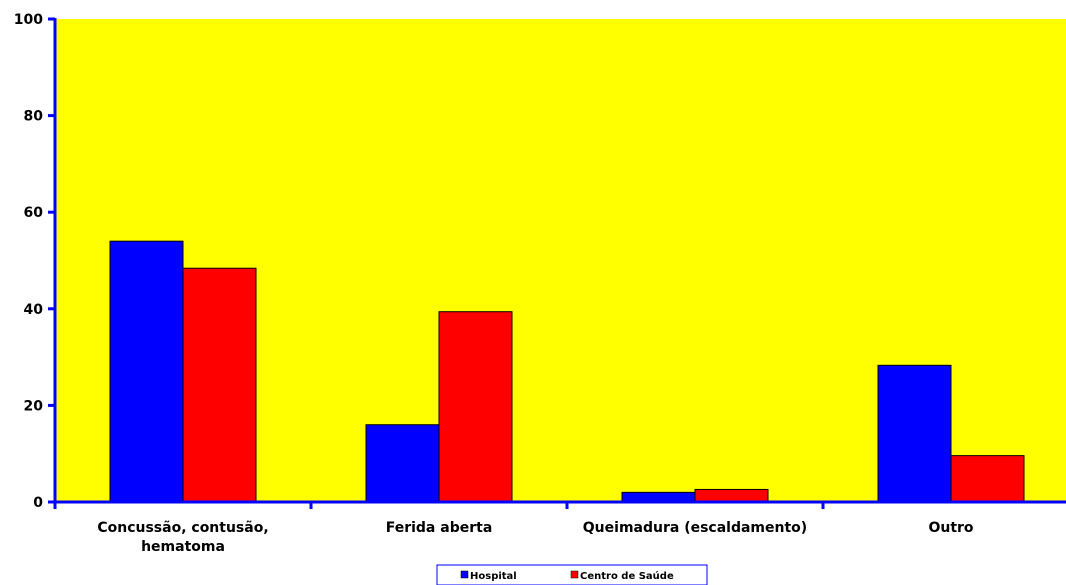 The height and width of the screenshot is (585, 1066). I want to click on x-category-label: Concussão, contusão, hematoma, so click(182, 537).